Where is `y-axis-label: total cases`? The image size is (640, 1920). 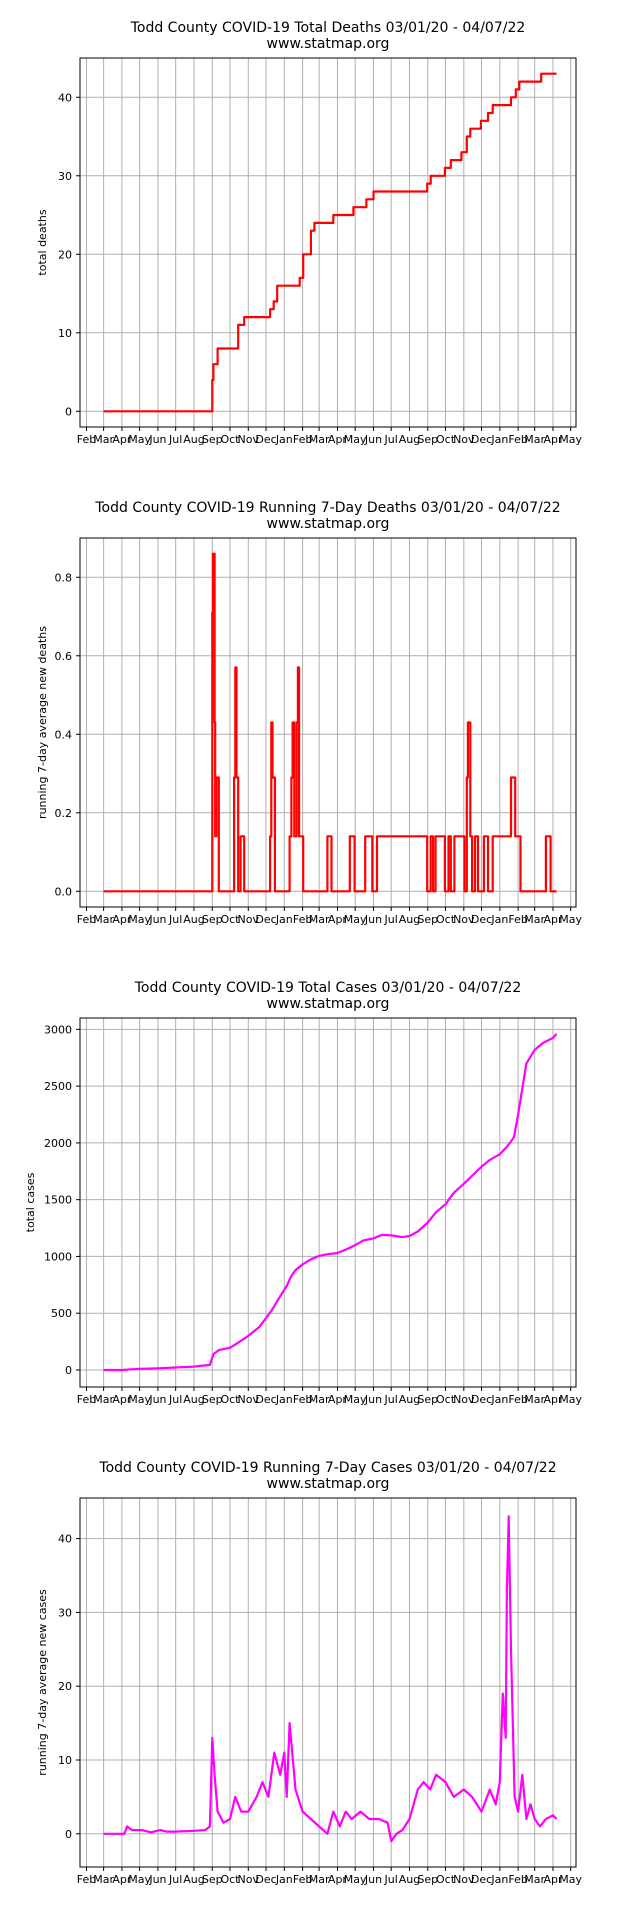
y-axis-label: total cases is located at coordinates (30, 1202).